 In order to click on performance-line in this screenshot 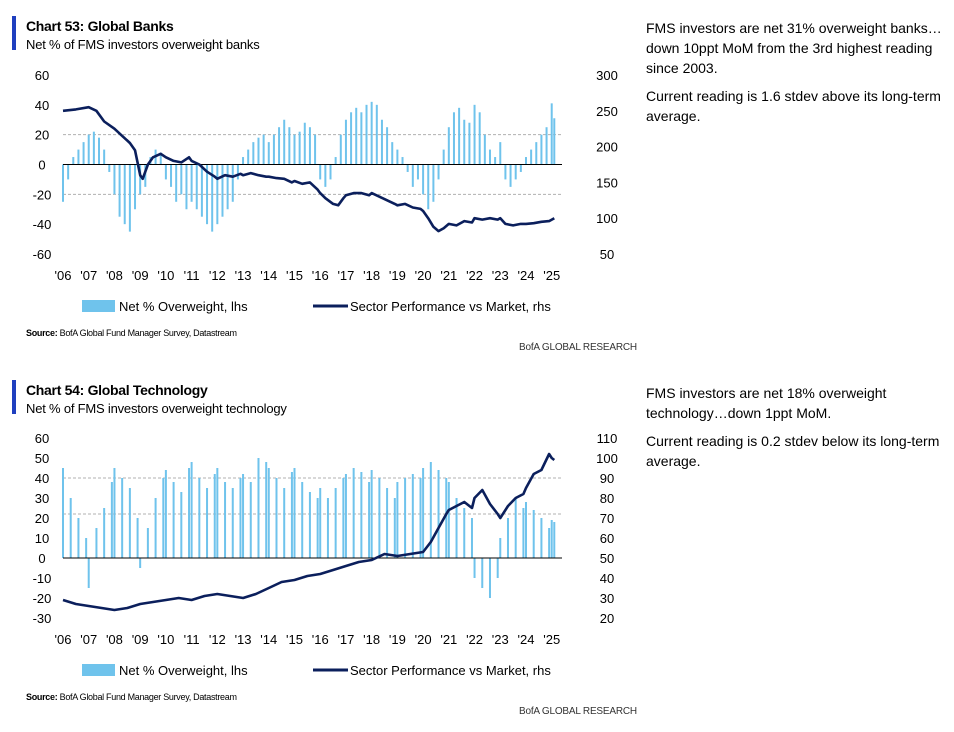, I will do `click(308, 169)`.